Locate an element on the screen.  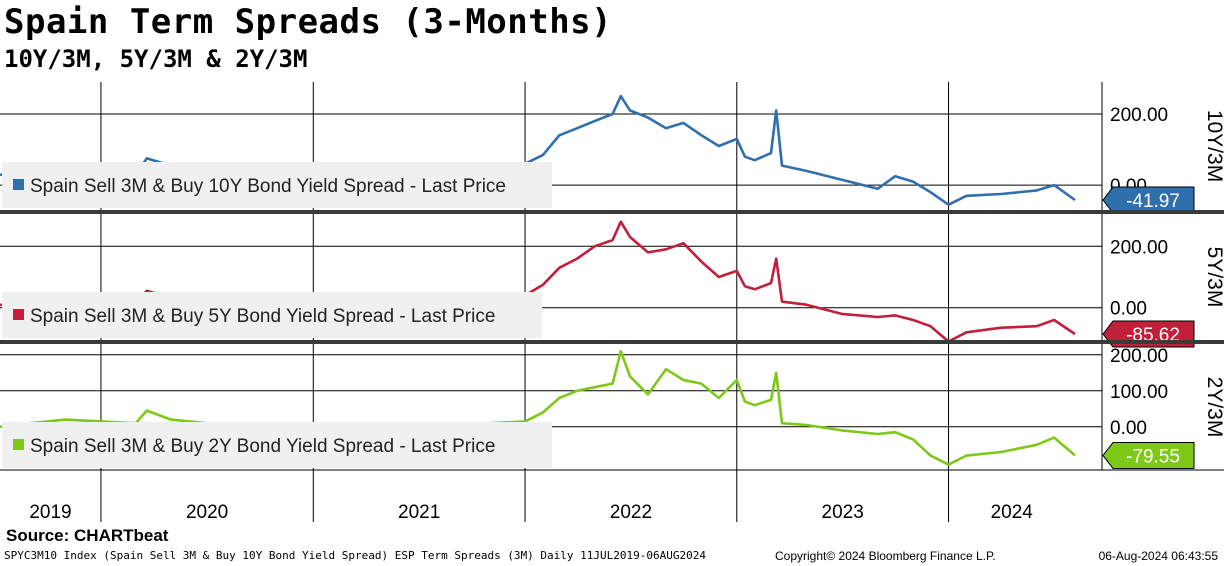
y-tick-label: 100.00 is located at coordinates (1139, 392).